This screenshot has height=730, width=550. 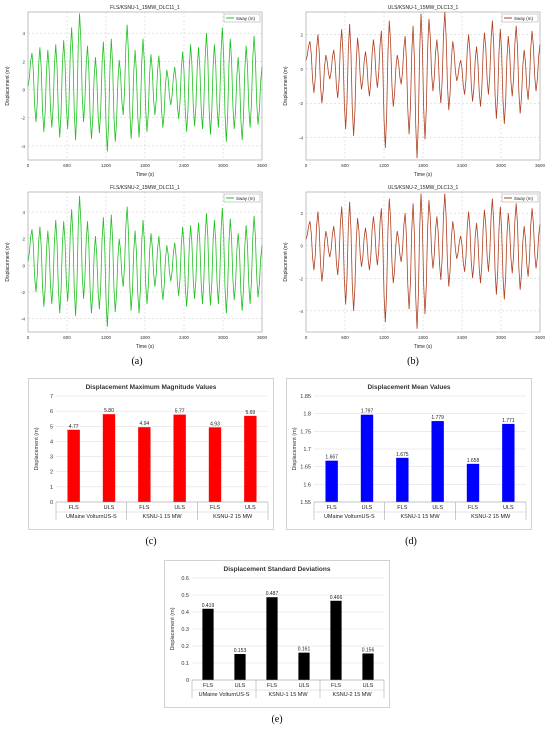 I want to click on y-tick-label: 0.5, so click(x=185, y=596).